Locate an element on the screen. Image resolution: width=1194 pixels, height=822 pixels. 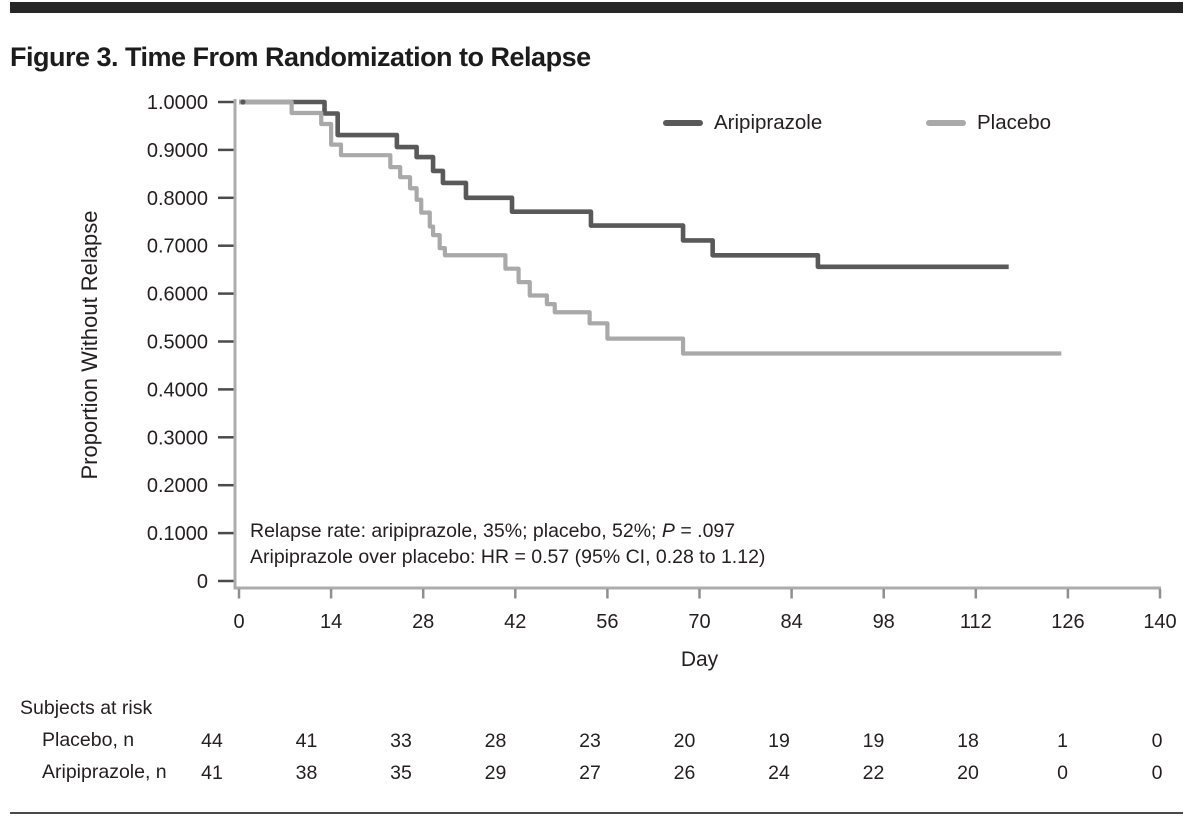
x-tick-label: 14 is located at coordinates (331, 622).